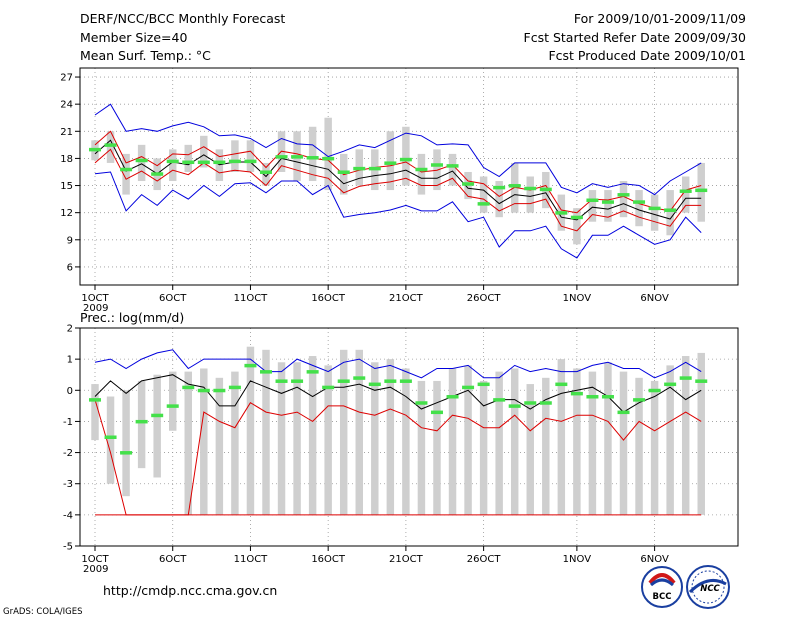 This screenshot has width=800, height=618. Describe the element at coordinates (43, 612) in the screenshot. I see `grads-credit: GrADS: COLA/IGES` at that location.